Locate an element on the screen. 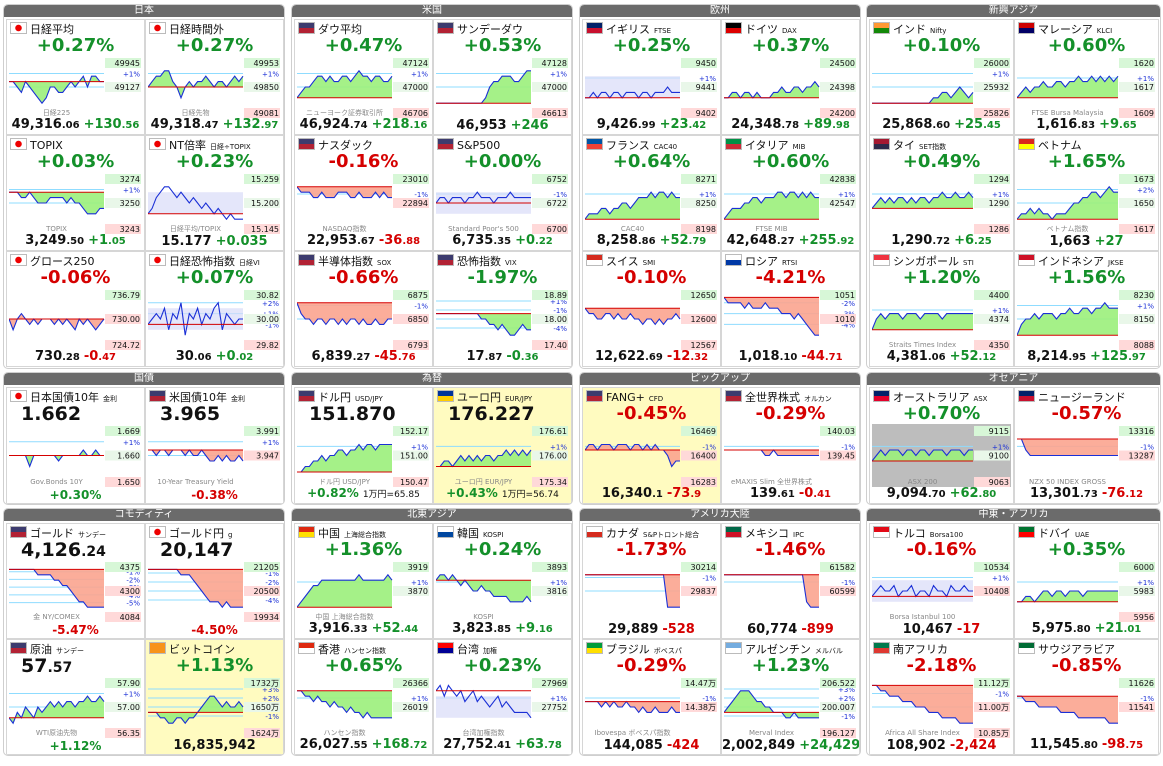  tile-change: +52.79 is located at coordinates (683, 240).